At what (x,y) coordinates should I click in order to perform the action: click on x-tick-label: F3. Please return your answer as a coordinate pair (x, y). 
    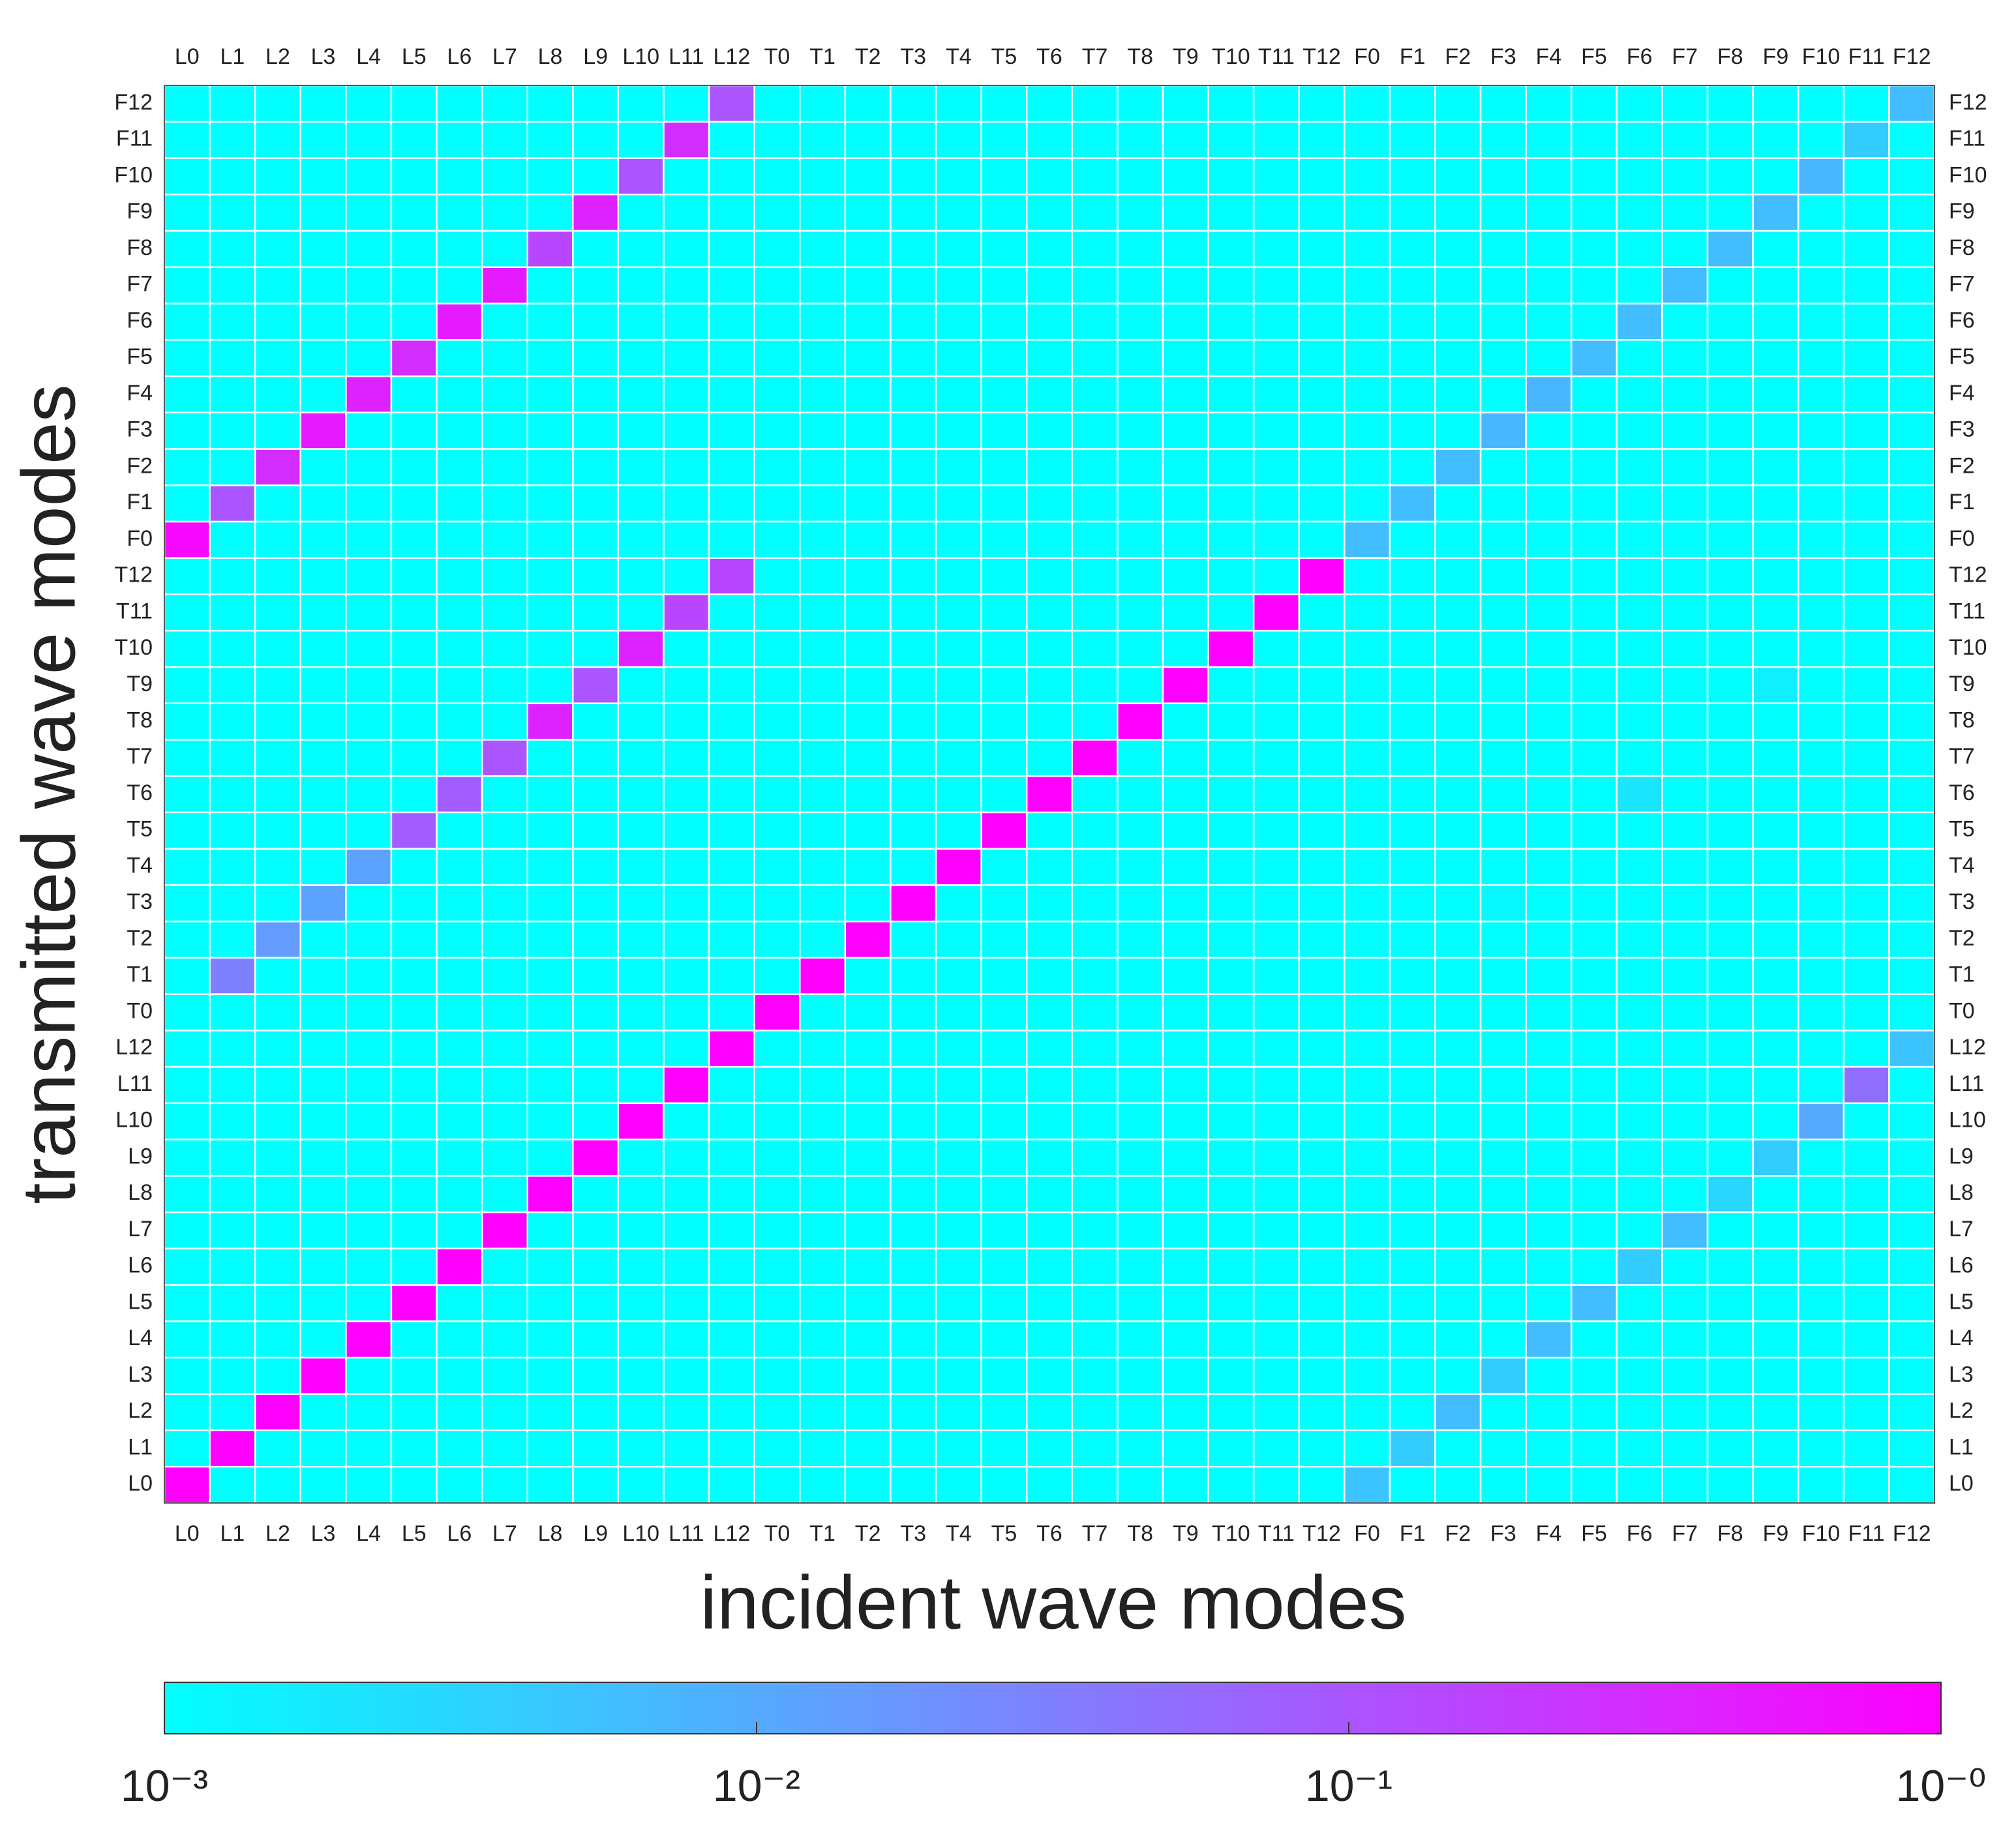
    Looking at the image, I should click on (1503, 57).